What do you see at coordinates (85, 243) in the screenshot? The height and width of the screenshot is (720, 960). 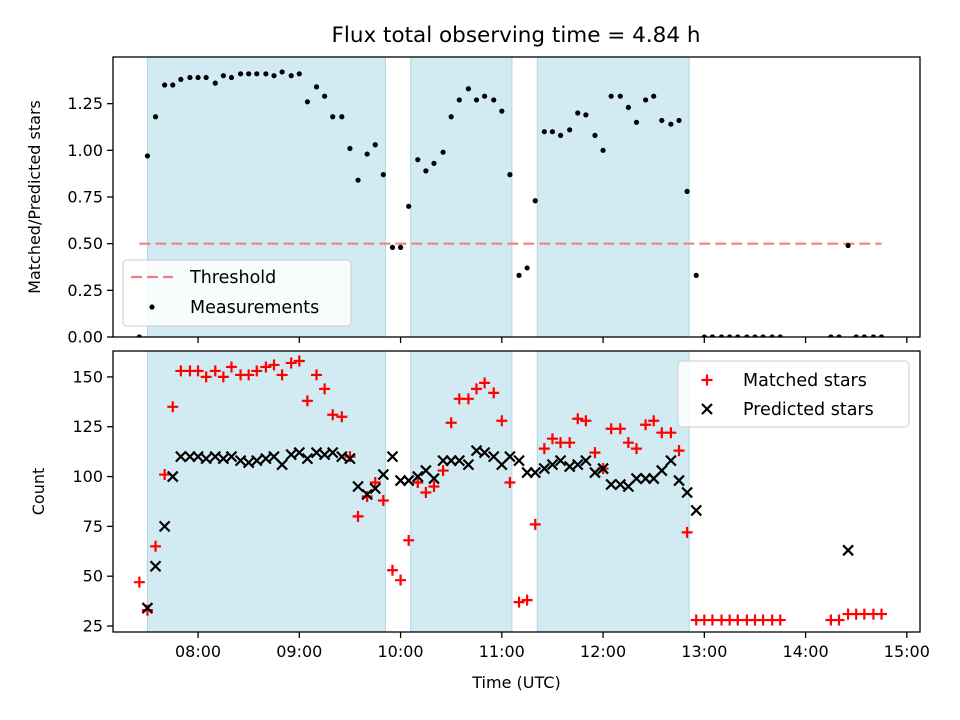 I see `y-tick-label: 0.50` at bounding box center [85, 243].